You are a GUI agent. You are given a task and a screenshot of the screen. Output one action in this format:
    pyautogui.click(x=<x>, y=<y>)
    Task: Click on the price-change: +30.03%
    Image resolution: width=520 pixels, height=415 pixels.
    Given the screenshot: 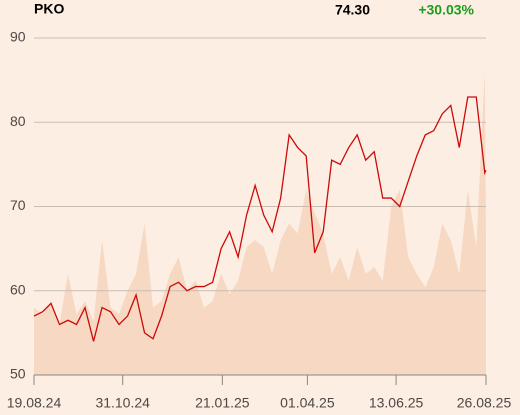 What is the action you would take?
    pyautogui.click(x=446, y=10)
    